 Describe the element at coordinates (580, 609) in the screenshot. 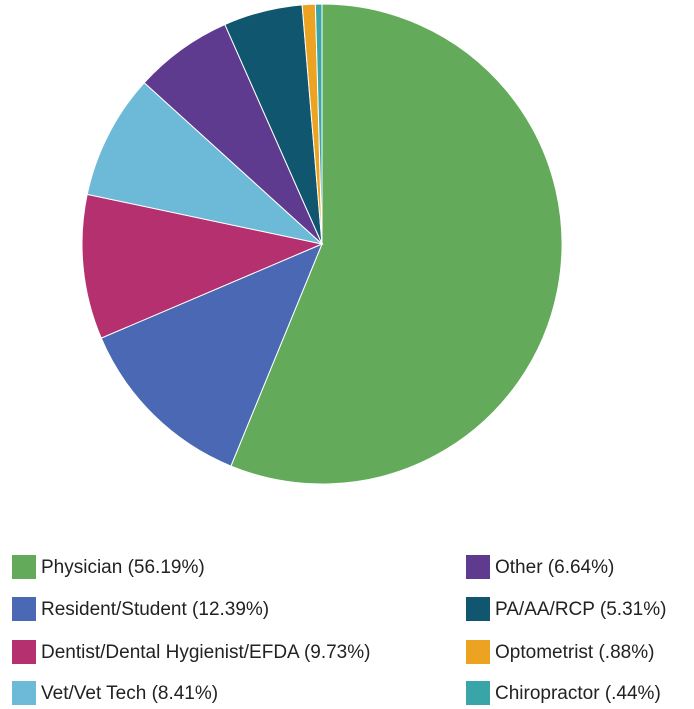

I see `legend-label: PA/AA/RCP (5.31%)` at that location.